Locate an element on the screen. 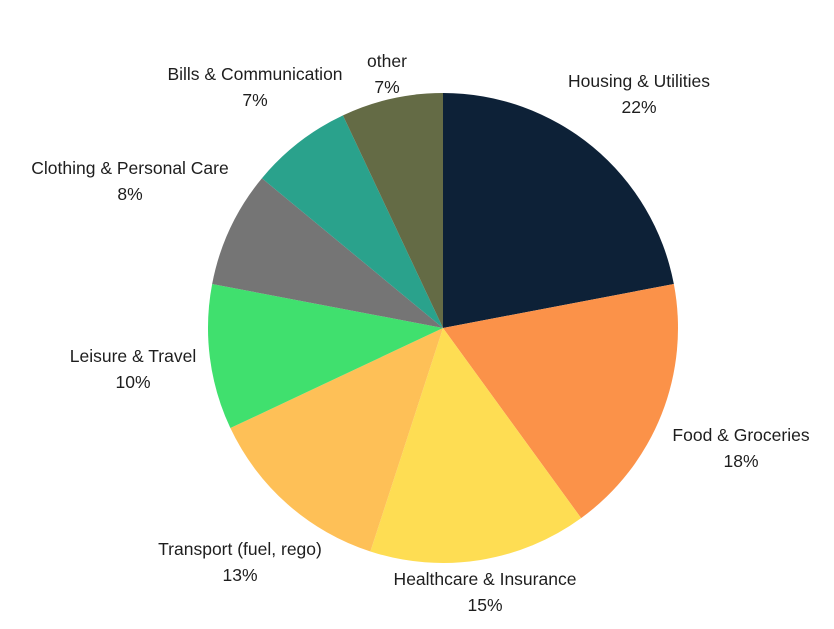 The height and width of the screenshot is (629, 834). pie-slice-housing-utilities is located at coordinates (558, 210).